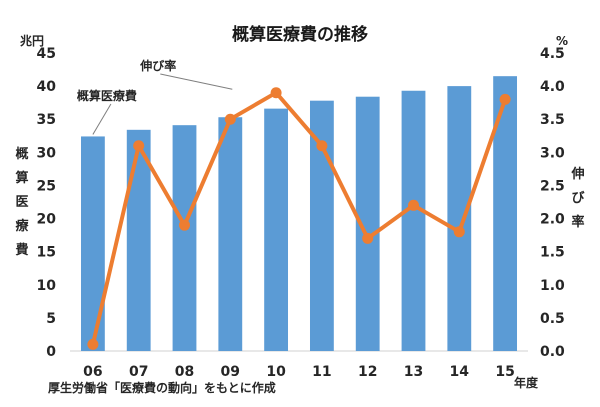 This screenshot has height=407, width=600. What do you see at coordinates (46, 120) in the screenshot?
I see `left-tick-label: 35` at bounding box center [46, 120].